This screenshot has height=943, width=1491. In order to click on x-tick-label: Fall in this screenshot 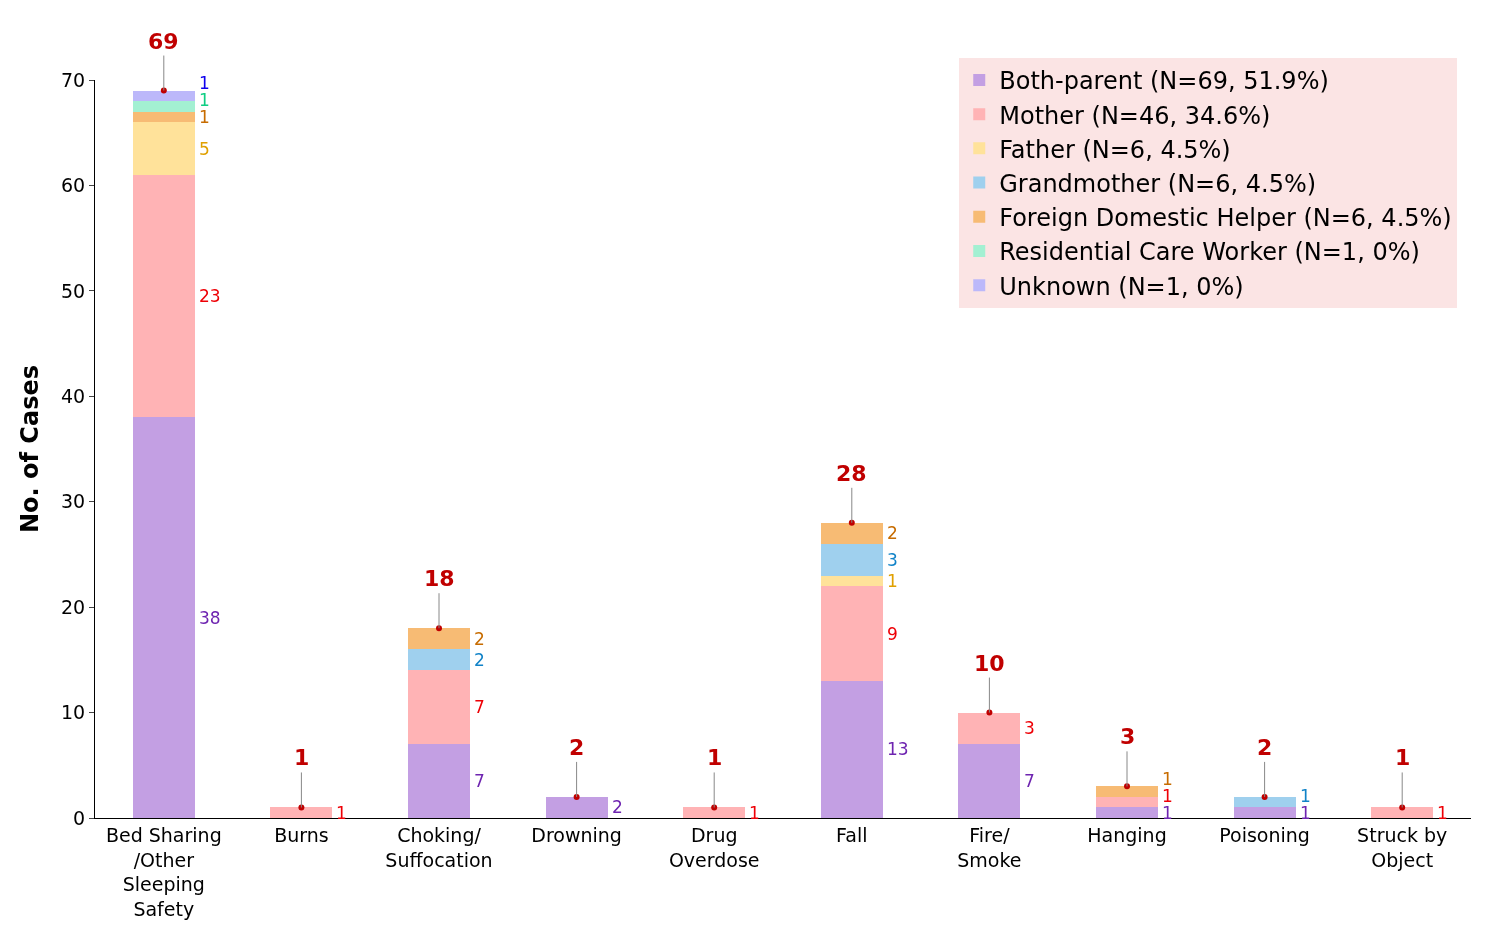, I will do `click(852, 834)`.